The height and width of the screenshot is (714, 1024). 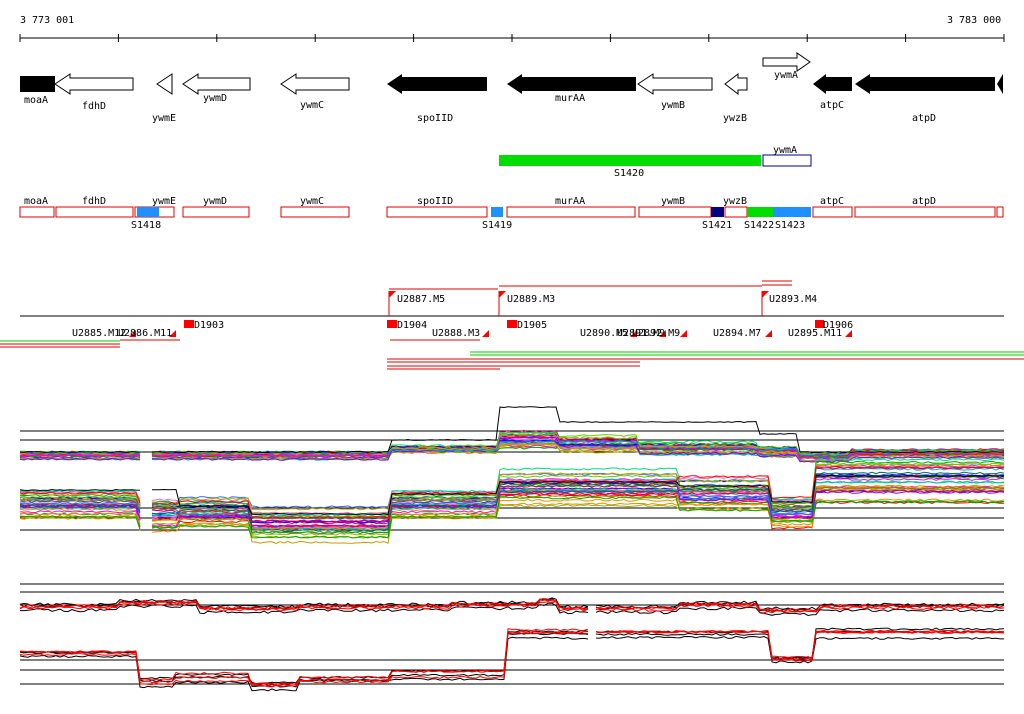 I want to click on annotation-box-atpC, so click(x=832, y=212).